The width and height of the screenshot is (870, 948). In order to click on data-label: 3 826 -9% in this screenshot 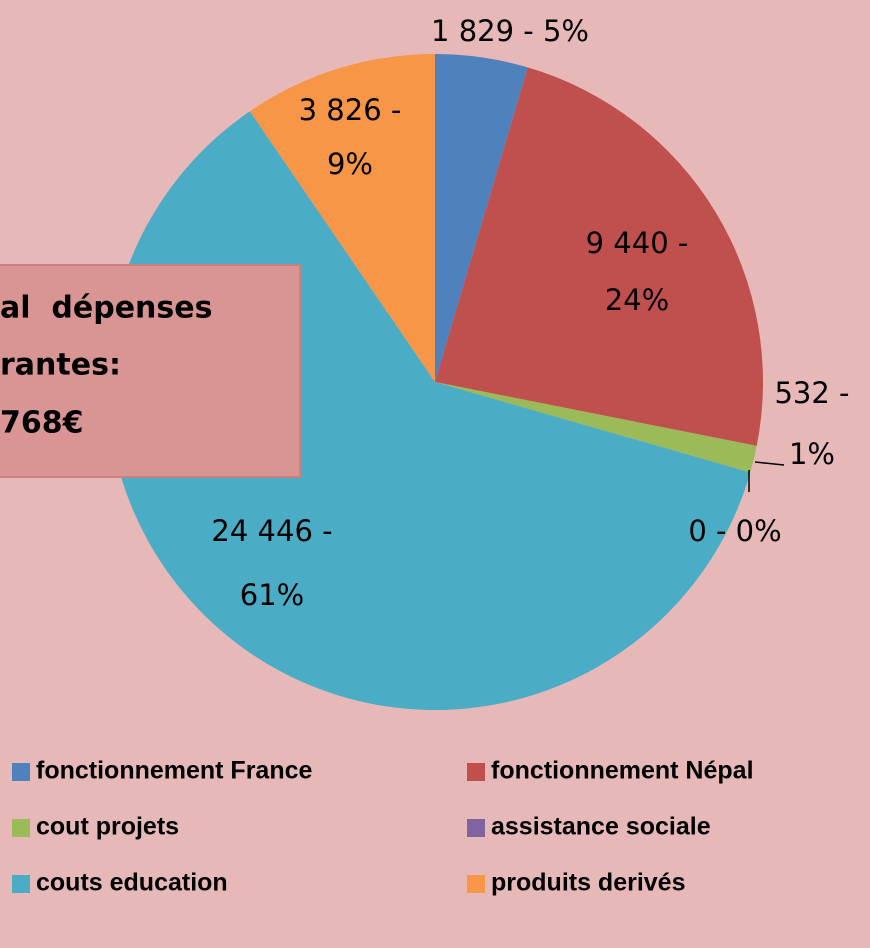, I will do `click(350, 137)`.